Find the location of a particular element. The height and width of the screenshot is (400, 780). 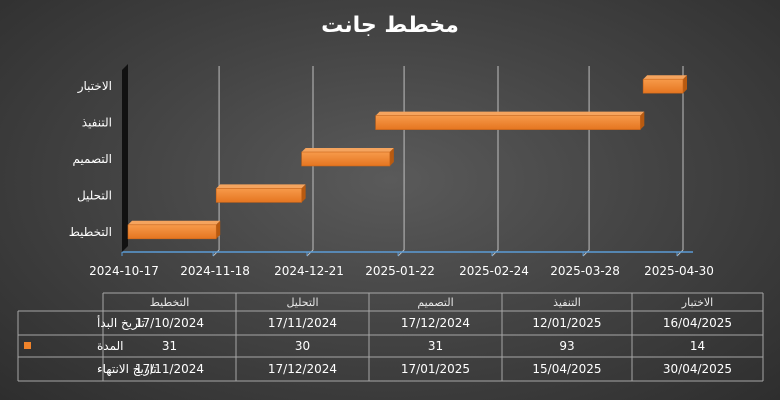

y-tick-labels: التخطيط التحليل التصميم التنفيذ الاختبار is located at coordinates (90, 159).